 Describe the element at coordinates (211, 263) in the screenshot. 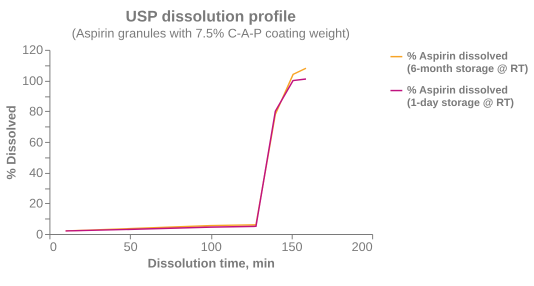

I see `x-axis-title: Dissolution time, min` at that location.